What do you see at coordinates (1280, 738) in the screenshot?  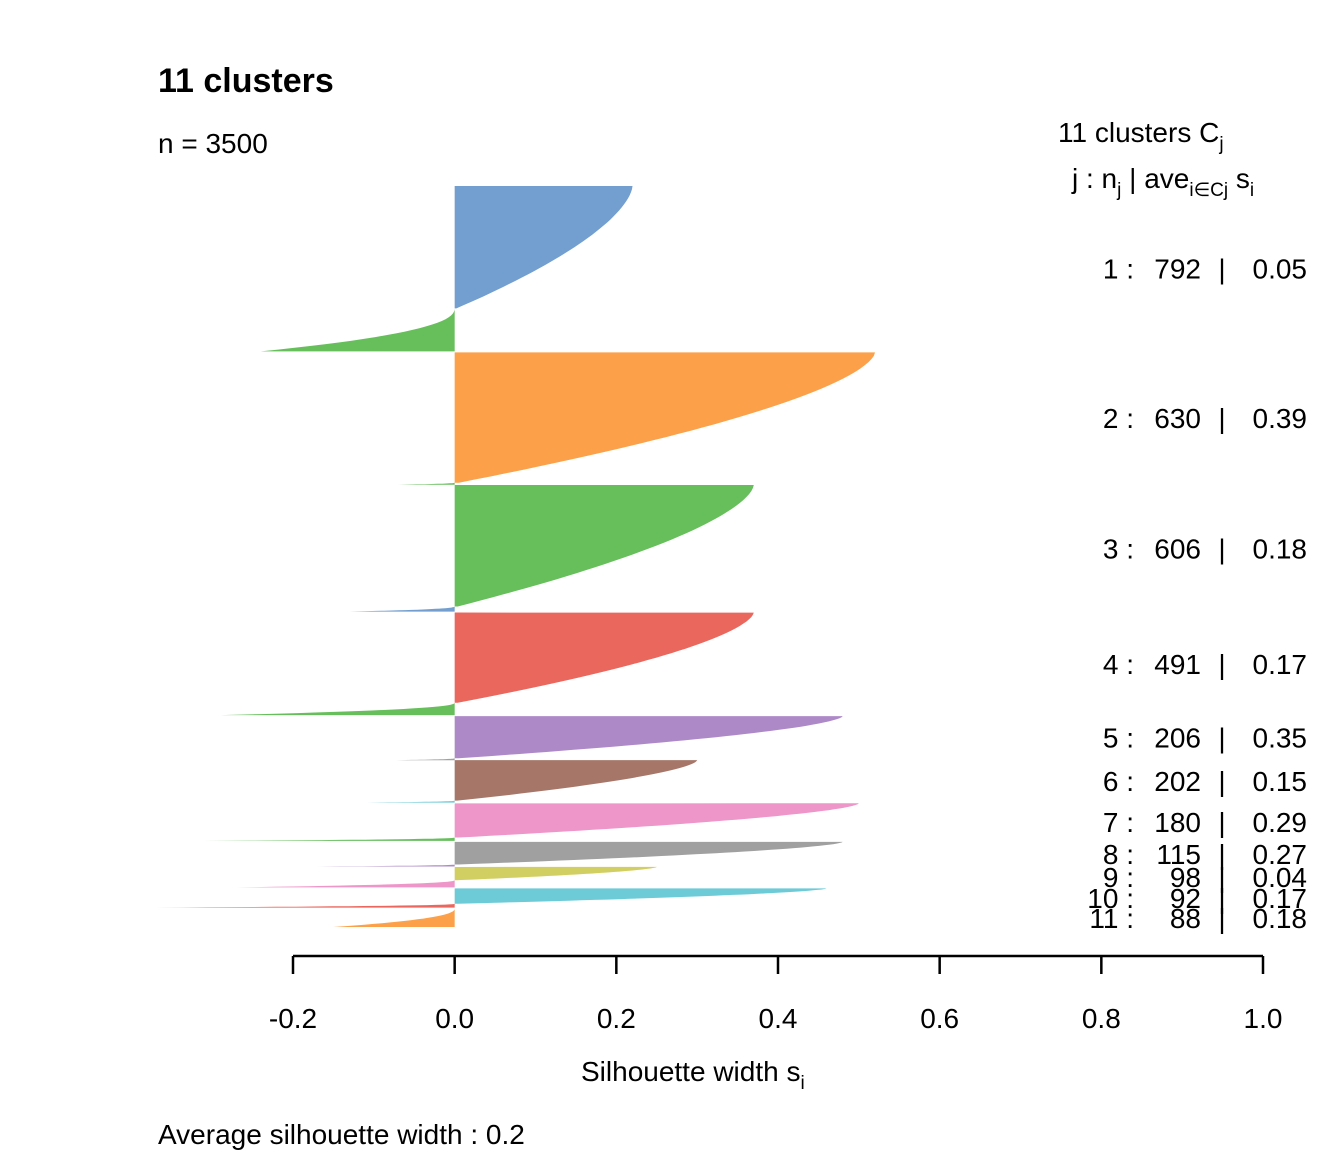 I see `cluster-label-part: 0.35` at bounding box center [1280, 738].